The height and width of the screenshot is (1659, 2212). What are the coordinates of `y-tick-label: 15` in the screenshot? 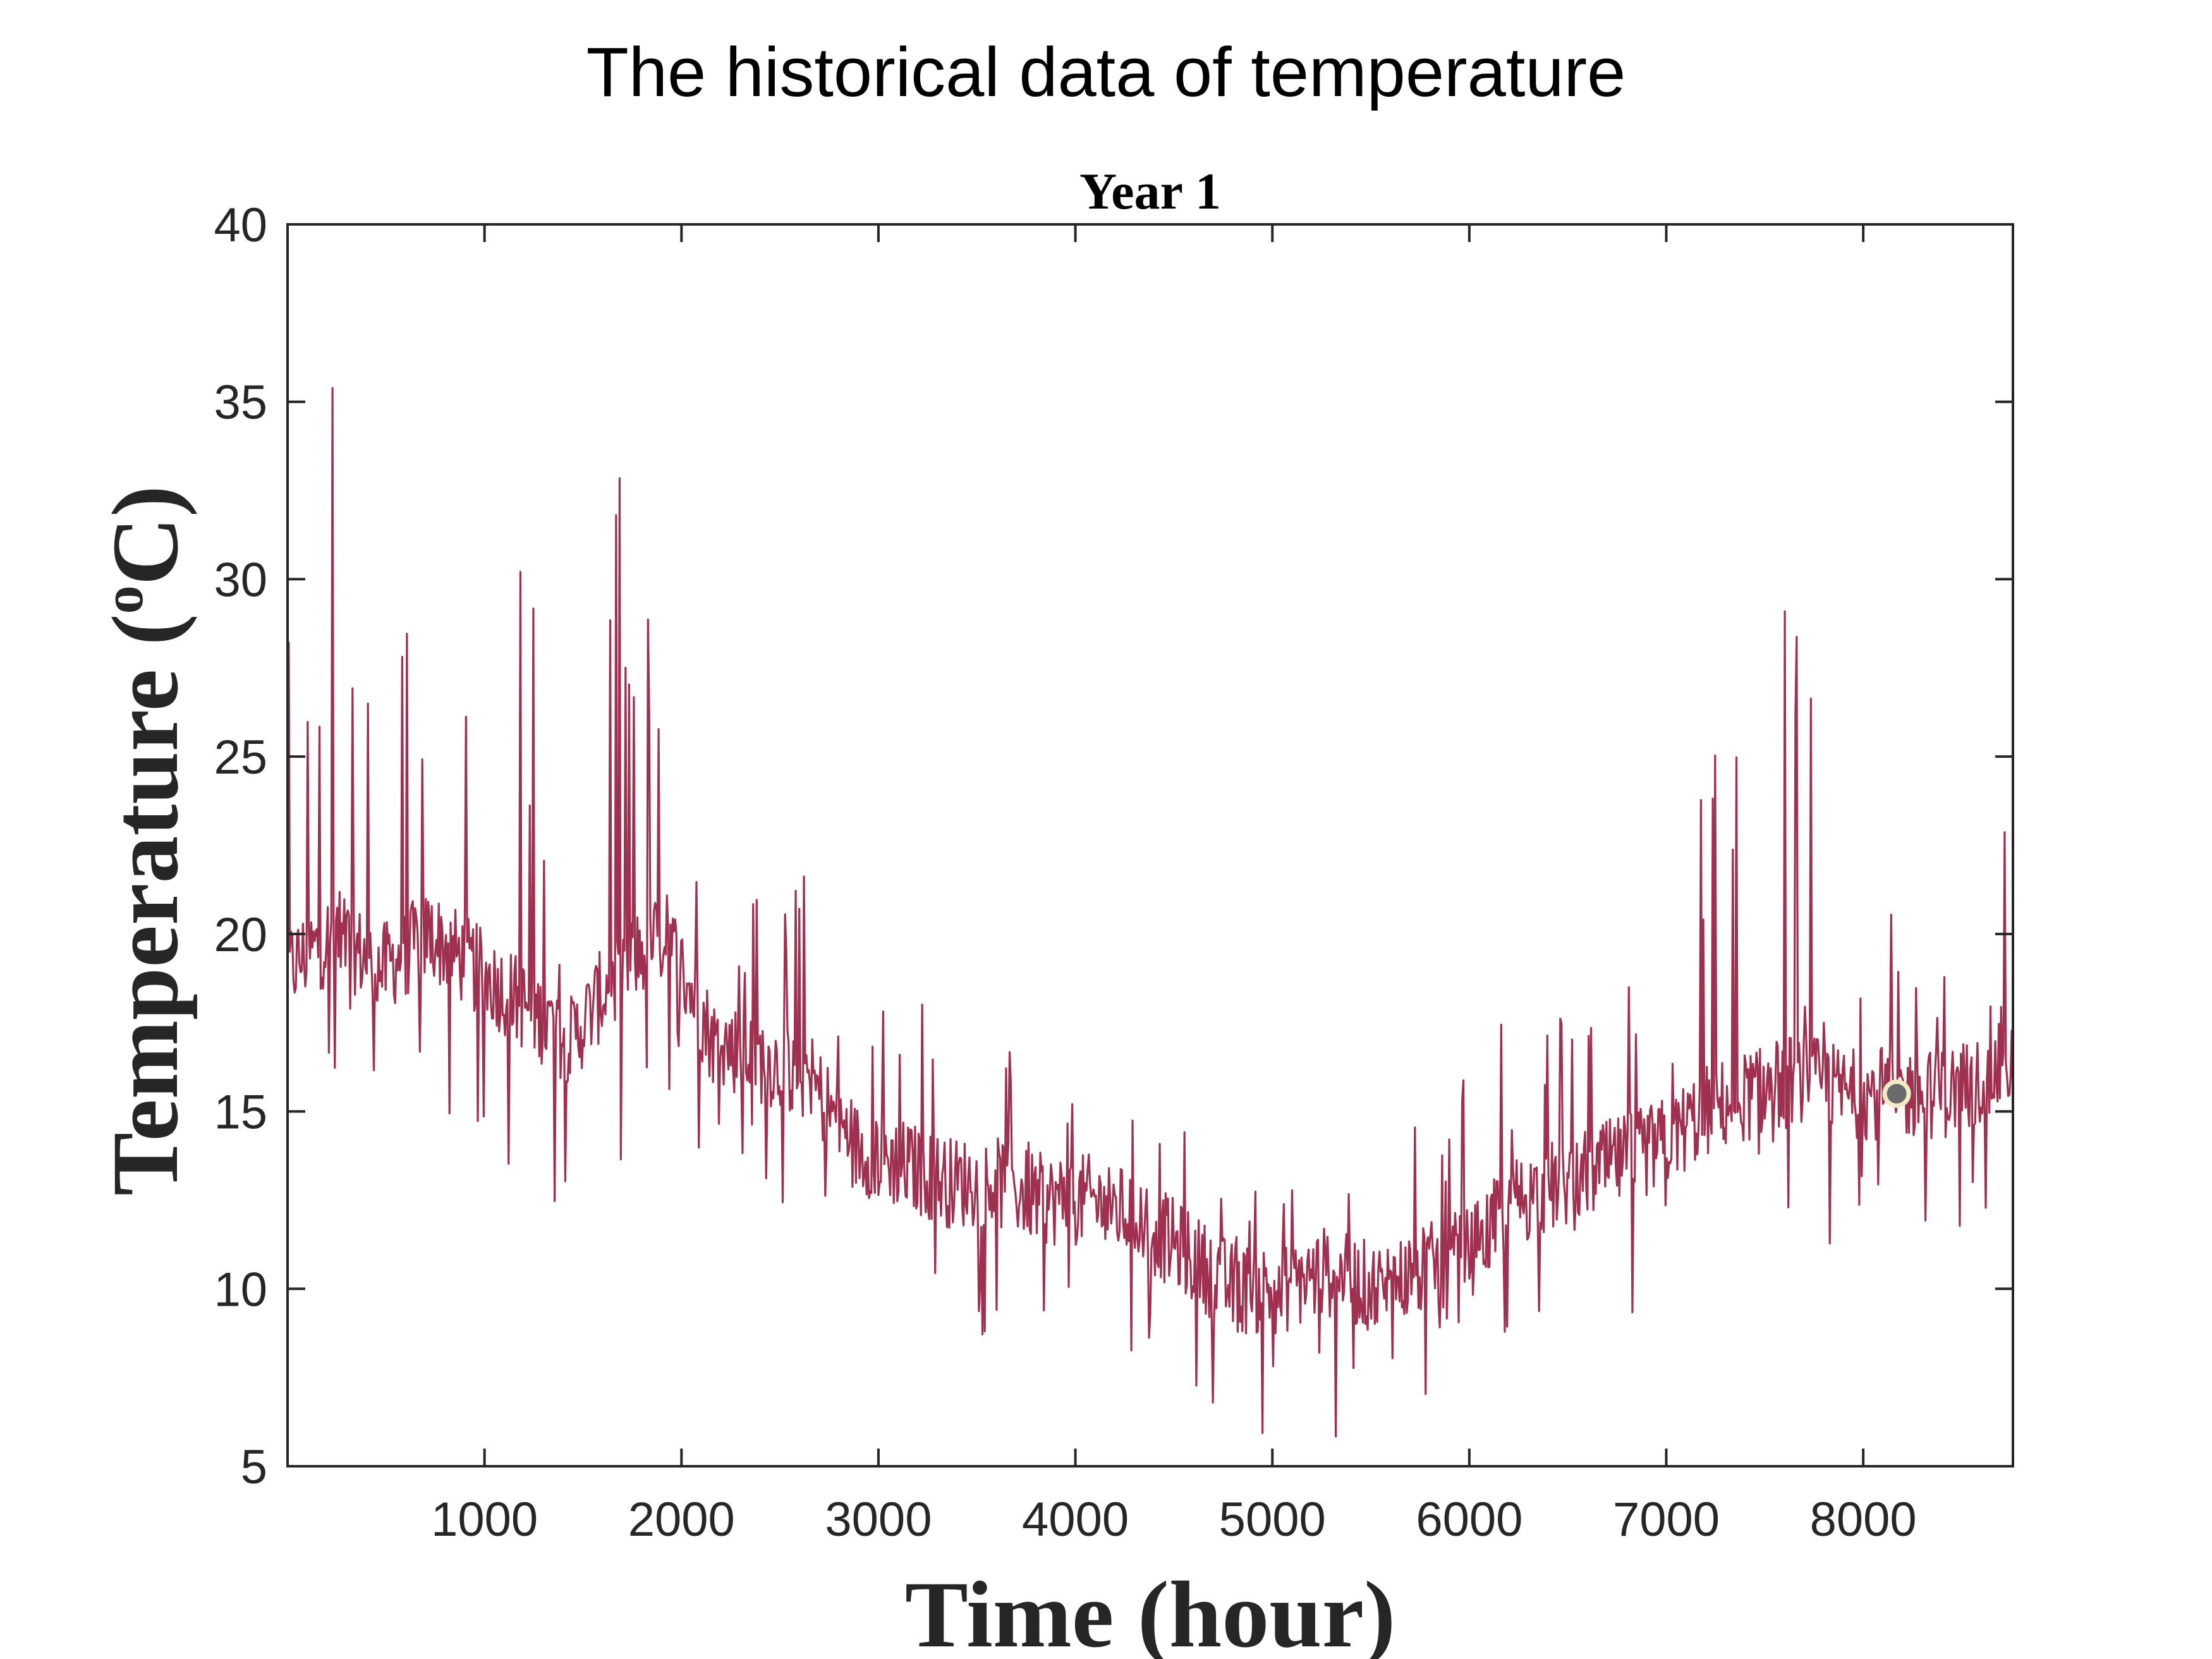 It's located at (240, 1112).